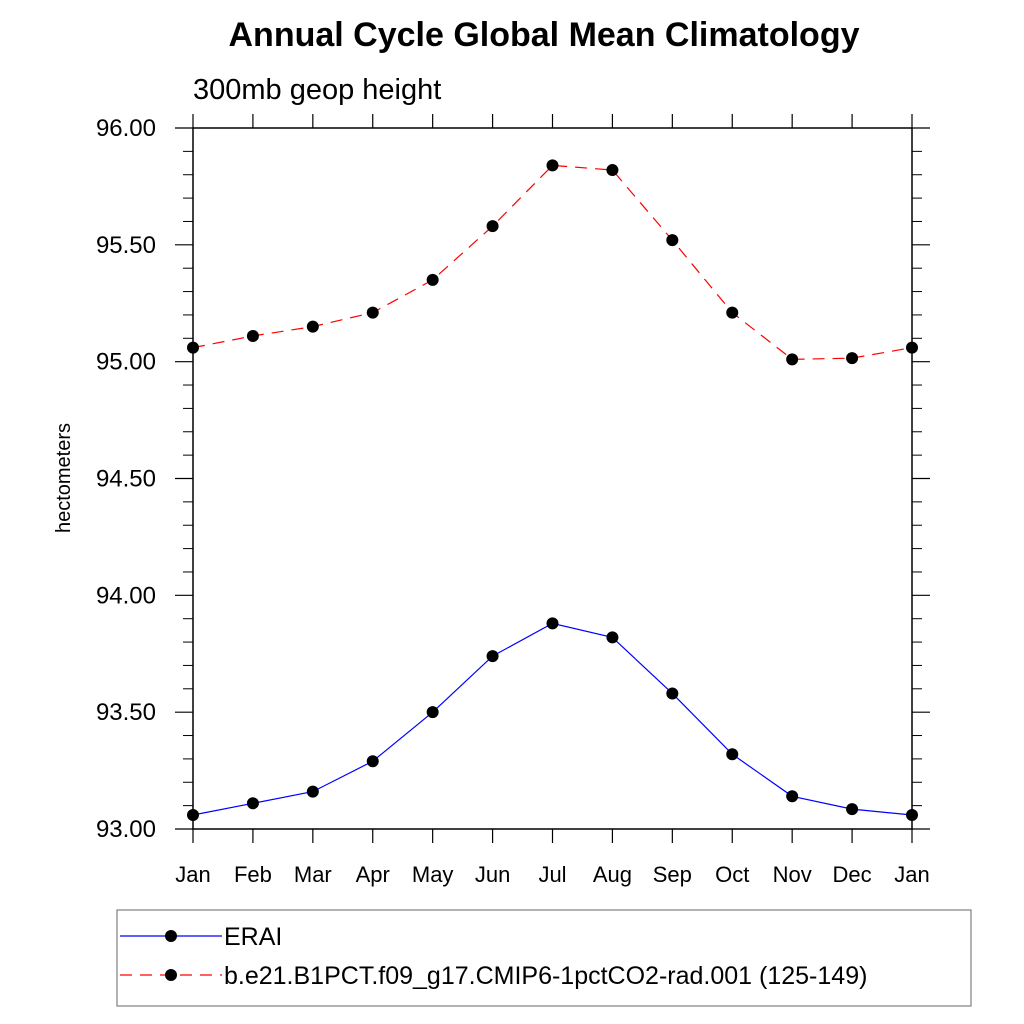 Image resolution: width=1024 pixels, height=1024 pixels. Describe the element at coordinates (126, 245) in the screenshot. I see `y-tick-label: 95.50` at that location.